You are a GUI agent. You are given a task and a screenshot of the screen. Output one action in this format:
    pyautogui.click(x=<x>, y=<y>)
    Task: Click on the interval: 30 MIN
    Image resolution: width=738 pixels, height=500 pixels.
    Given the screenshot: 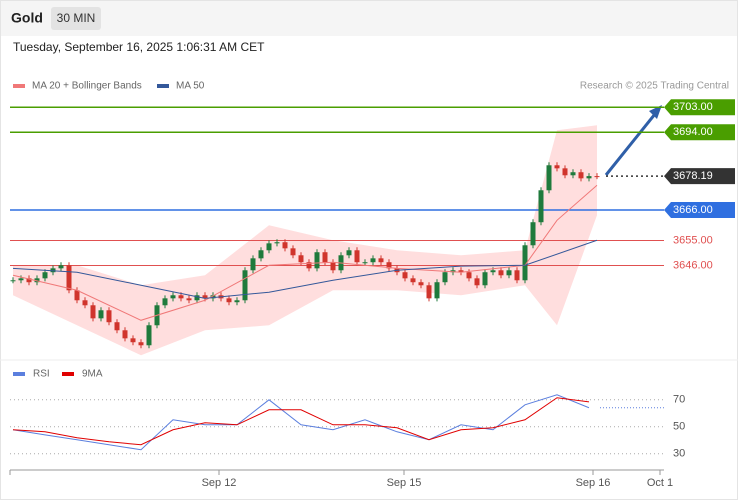 What is the action you would take?
    pyautogui.click(x=76, y=18)
    